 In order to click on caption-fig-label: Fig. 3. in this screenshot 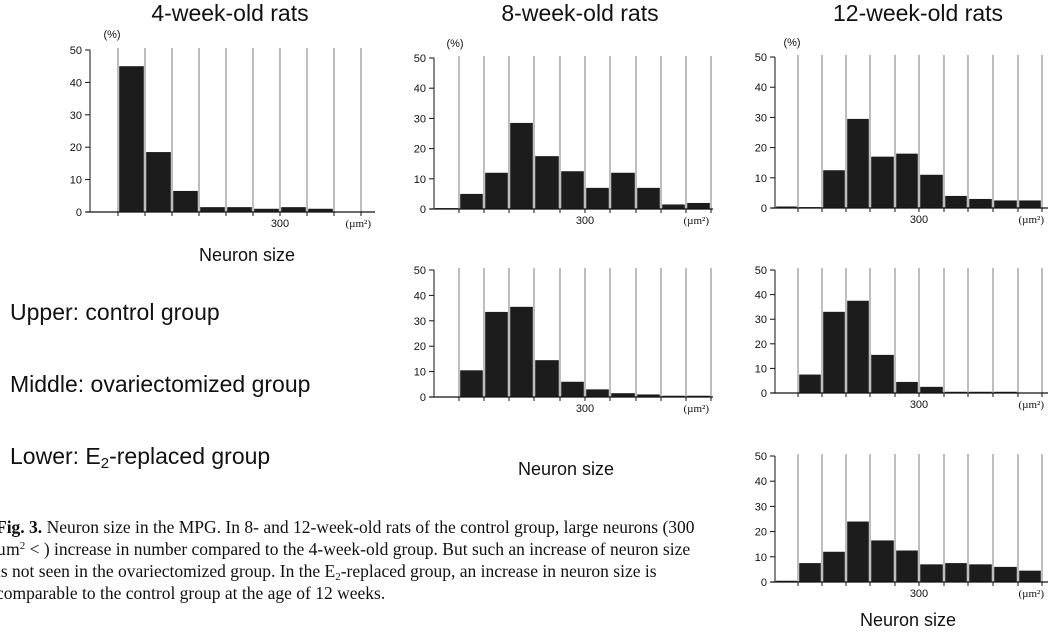, I will do `click(21, 527)`.